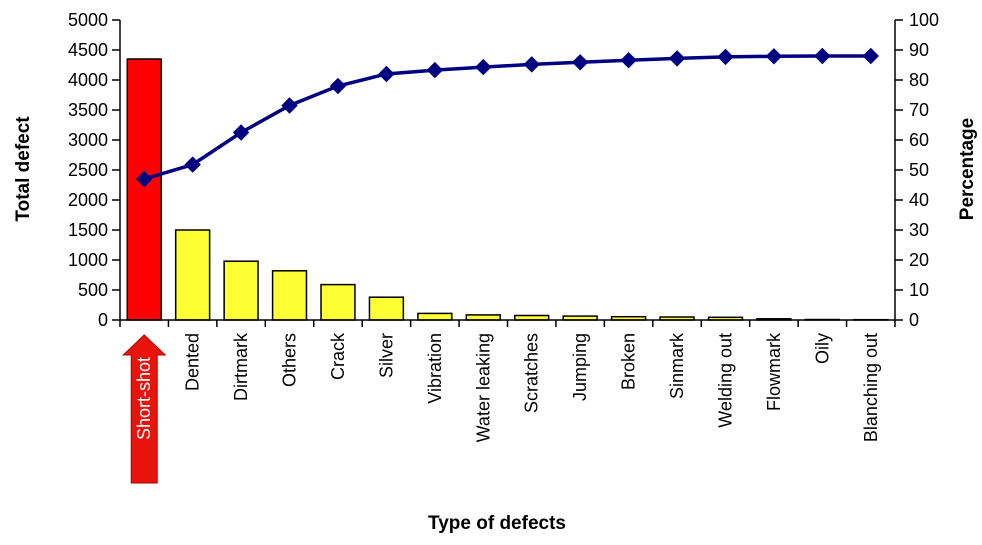 The image size is (982, 545). Describe the element at coordinates (193, 362) in the screenshot. I see `category-label-1: Dented` at that location.